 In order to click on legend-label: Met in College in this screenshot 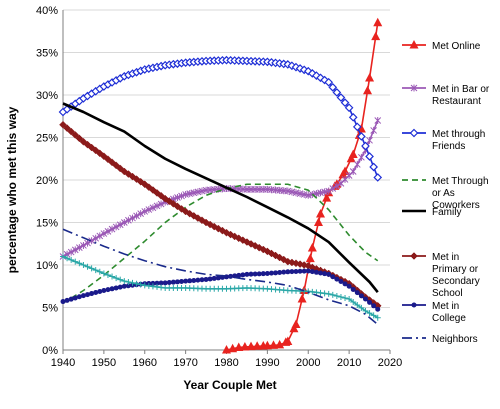, I will do `click(449, 312)`.